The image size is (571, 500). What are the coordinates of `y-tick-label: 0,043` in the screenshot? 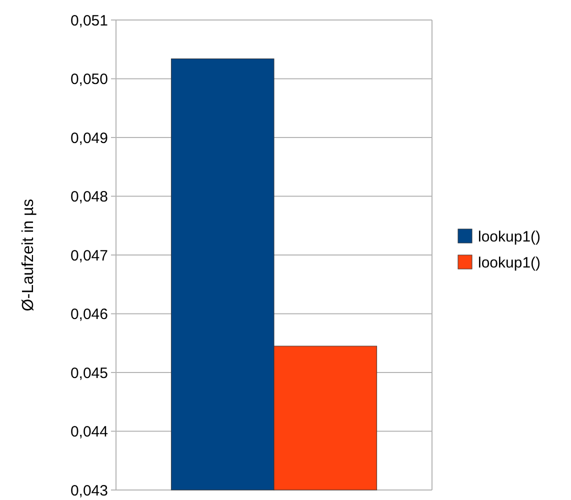 It's located at (89, 491).